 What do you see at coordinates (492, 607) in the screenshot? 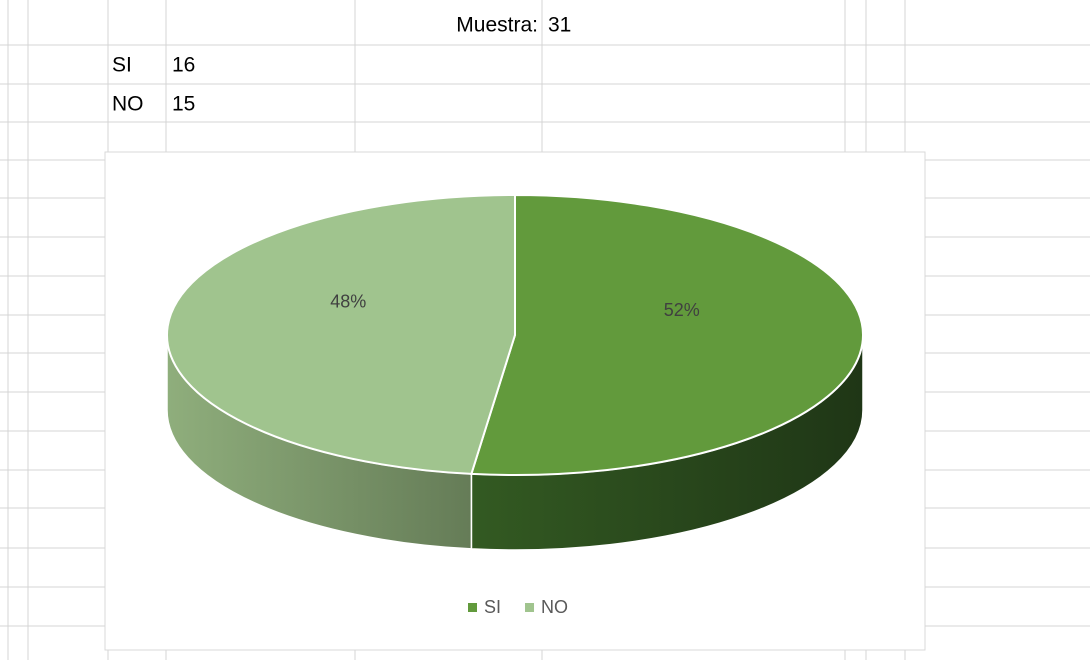
I see `legend-label: SI` at bounding box center [492, 607].